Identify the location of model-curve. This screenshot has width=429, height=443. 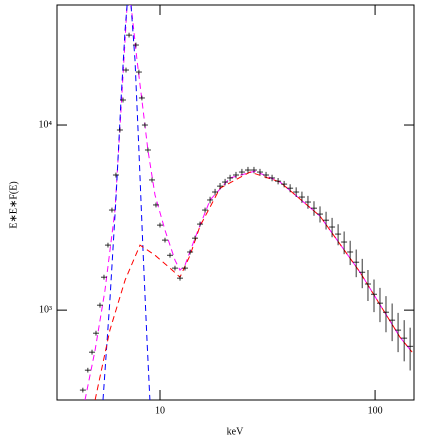
(126, 202).